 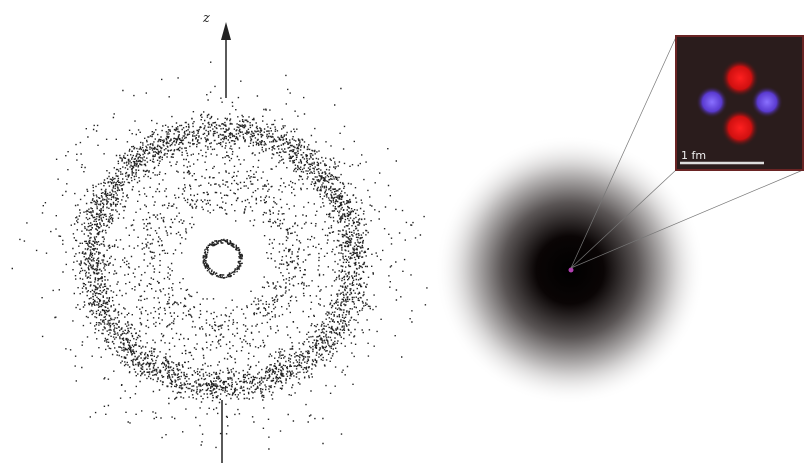 I want to click on nucleus, so click(x=571, y=270).